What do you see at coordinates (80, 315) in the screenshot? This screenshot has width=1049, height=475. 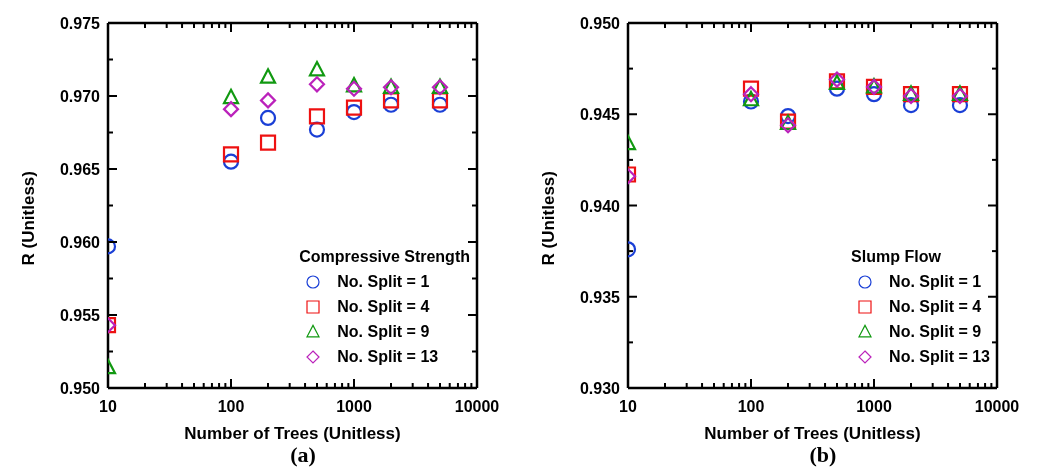 I see `y-tick-label: 0.955` at bounding box center [80, 315].